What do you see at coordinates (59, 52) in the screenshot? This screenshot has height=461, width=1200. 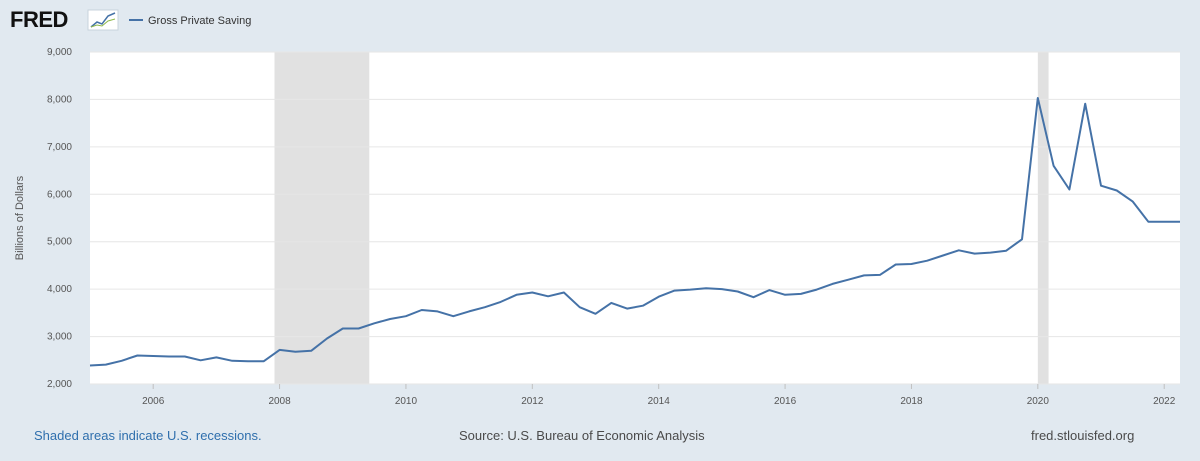 I see `y-tick-label: 9,000` at bounding box center [59, 52].